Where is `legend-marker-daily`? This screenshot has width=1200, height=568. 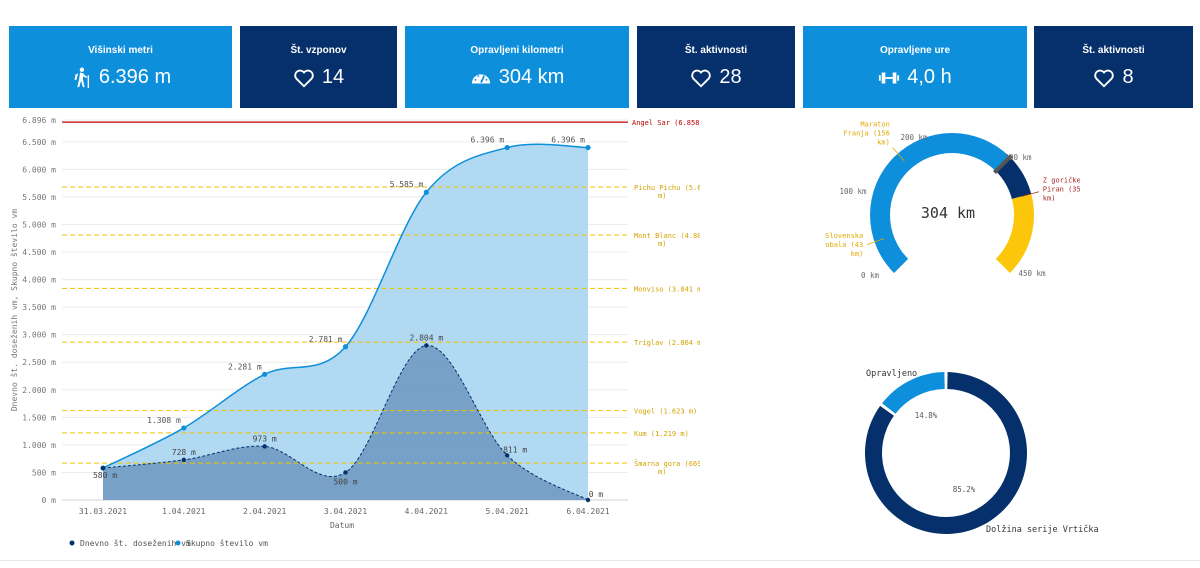
legend-marker-daily is located at coordinates (72, 543).